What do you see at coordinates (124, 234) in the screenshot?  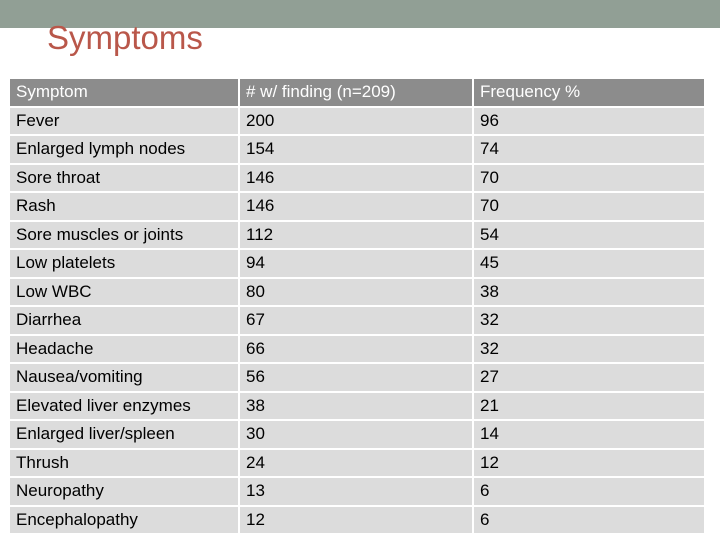 I see `table-cell: Sore muscles or joints` at bounding box center [124, 234].